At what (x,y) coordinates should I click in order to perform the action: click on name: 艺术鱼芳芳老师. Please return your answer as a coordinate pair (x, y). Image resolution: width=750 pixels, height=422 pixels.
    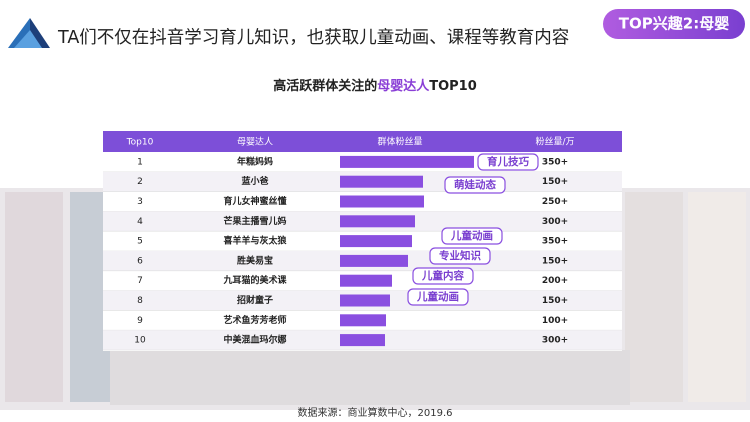
    Looking at the image, I should click on (254, 320).